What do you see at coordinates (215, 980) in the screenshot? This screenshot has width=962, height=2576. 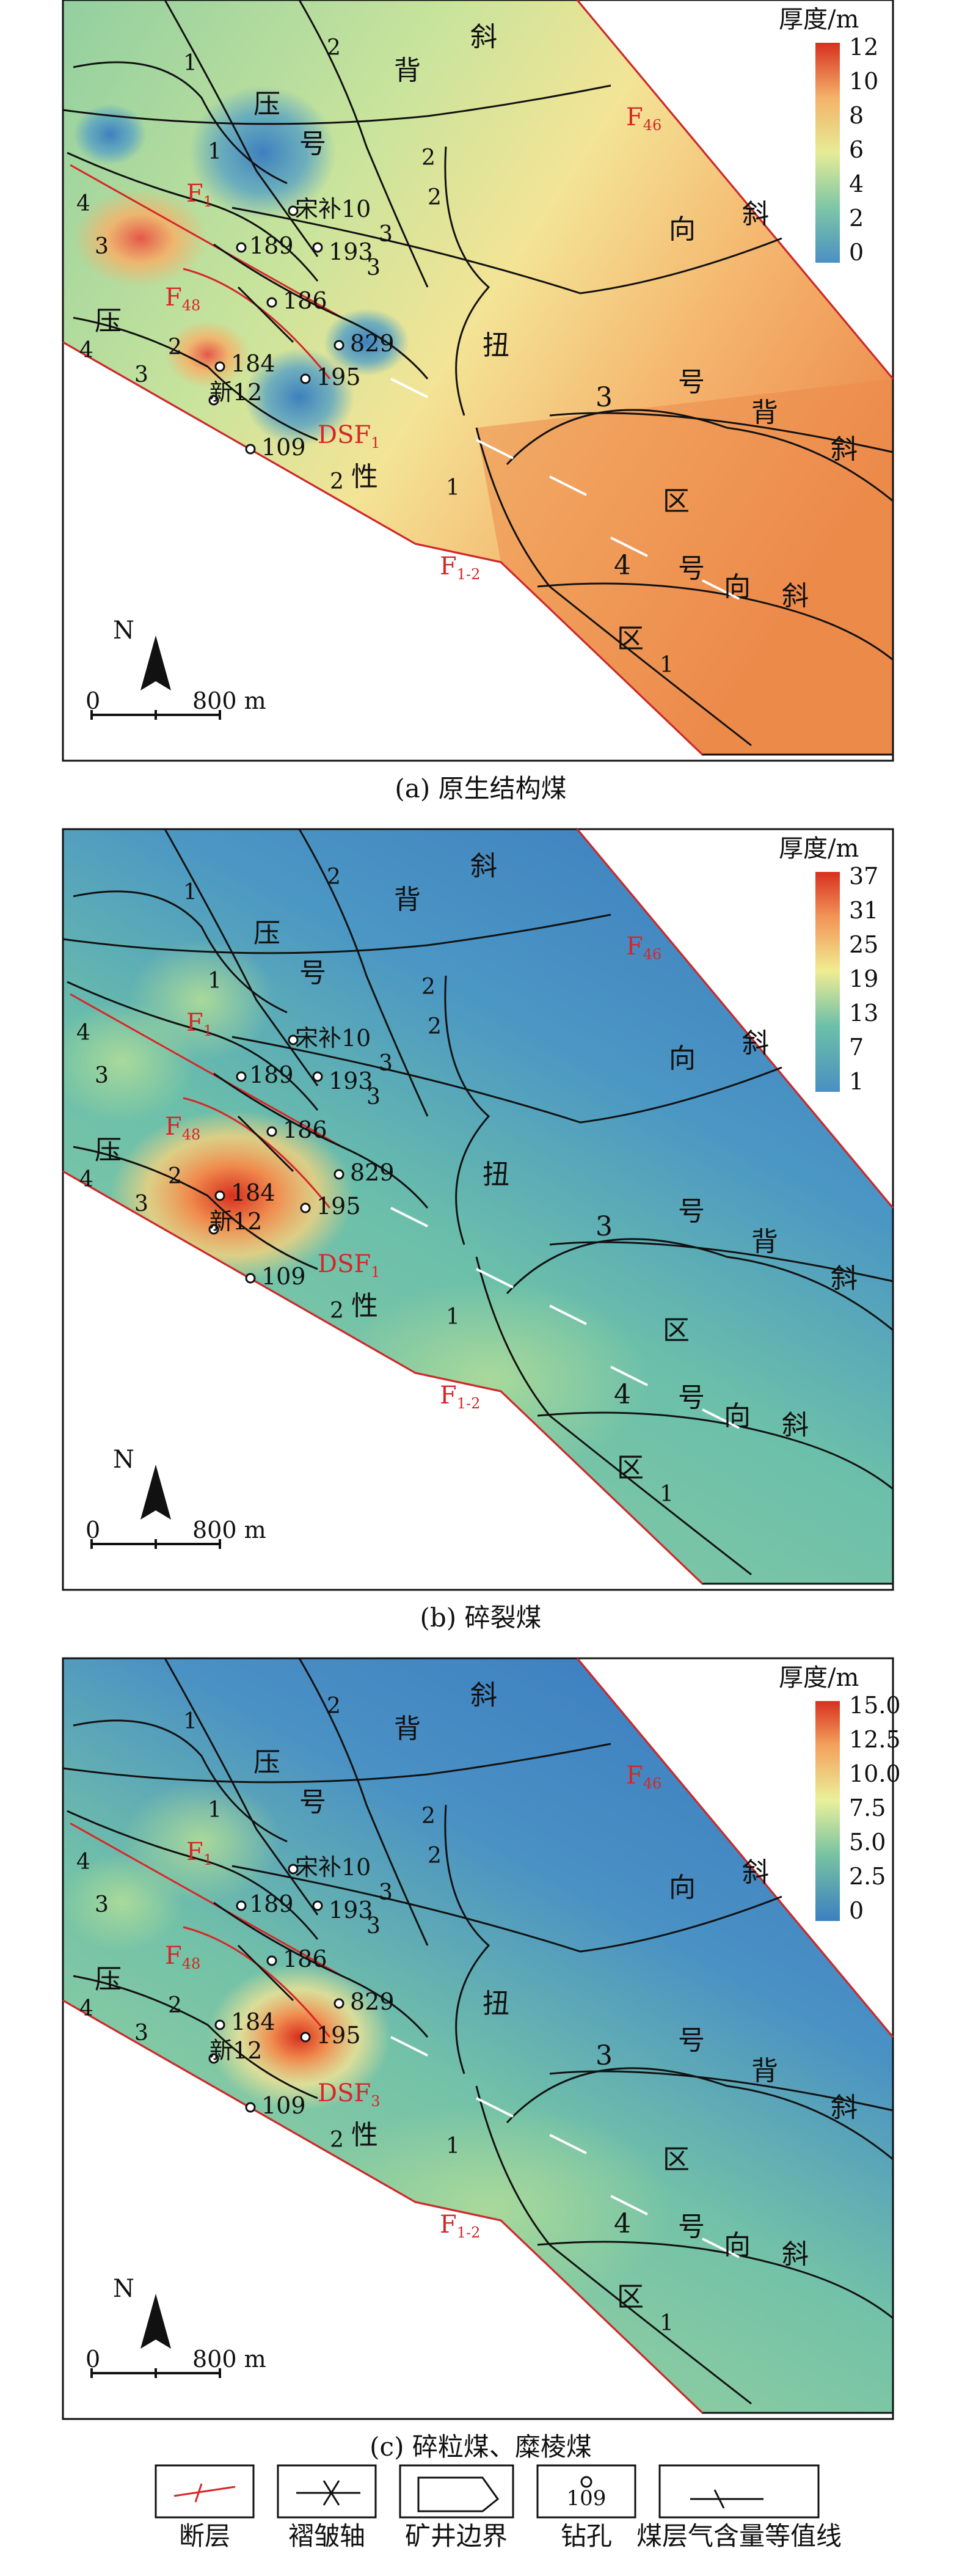 I see `contour-value-c14: 1` at bounding box center [215, 980].